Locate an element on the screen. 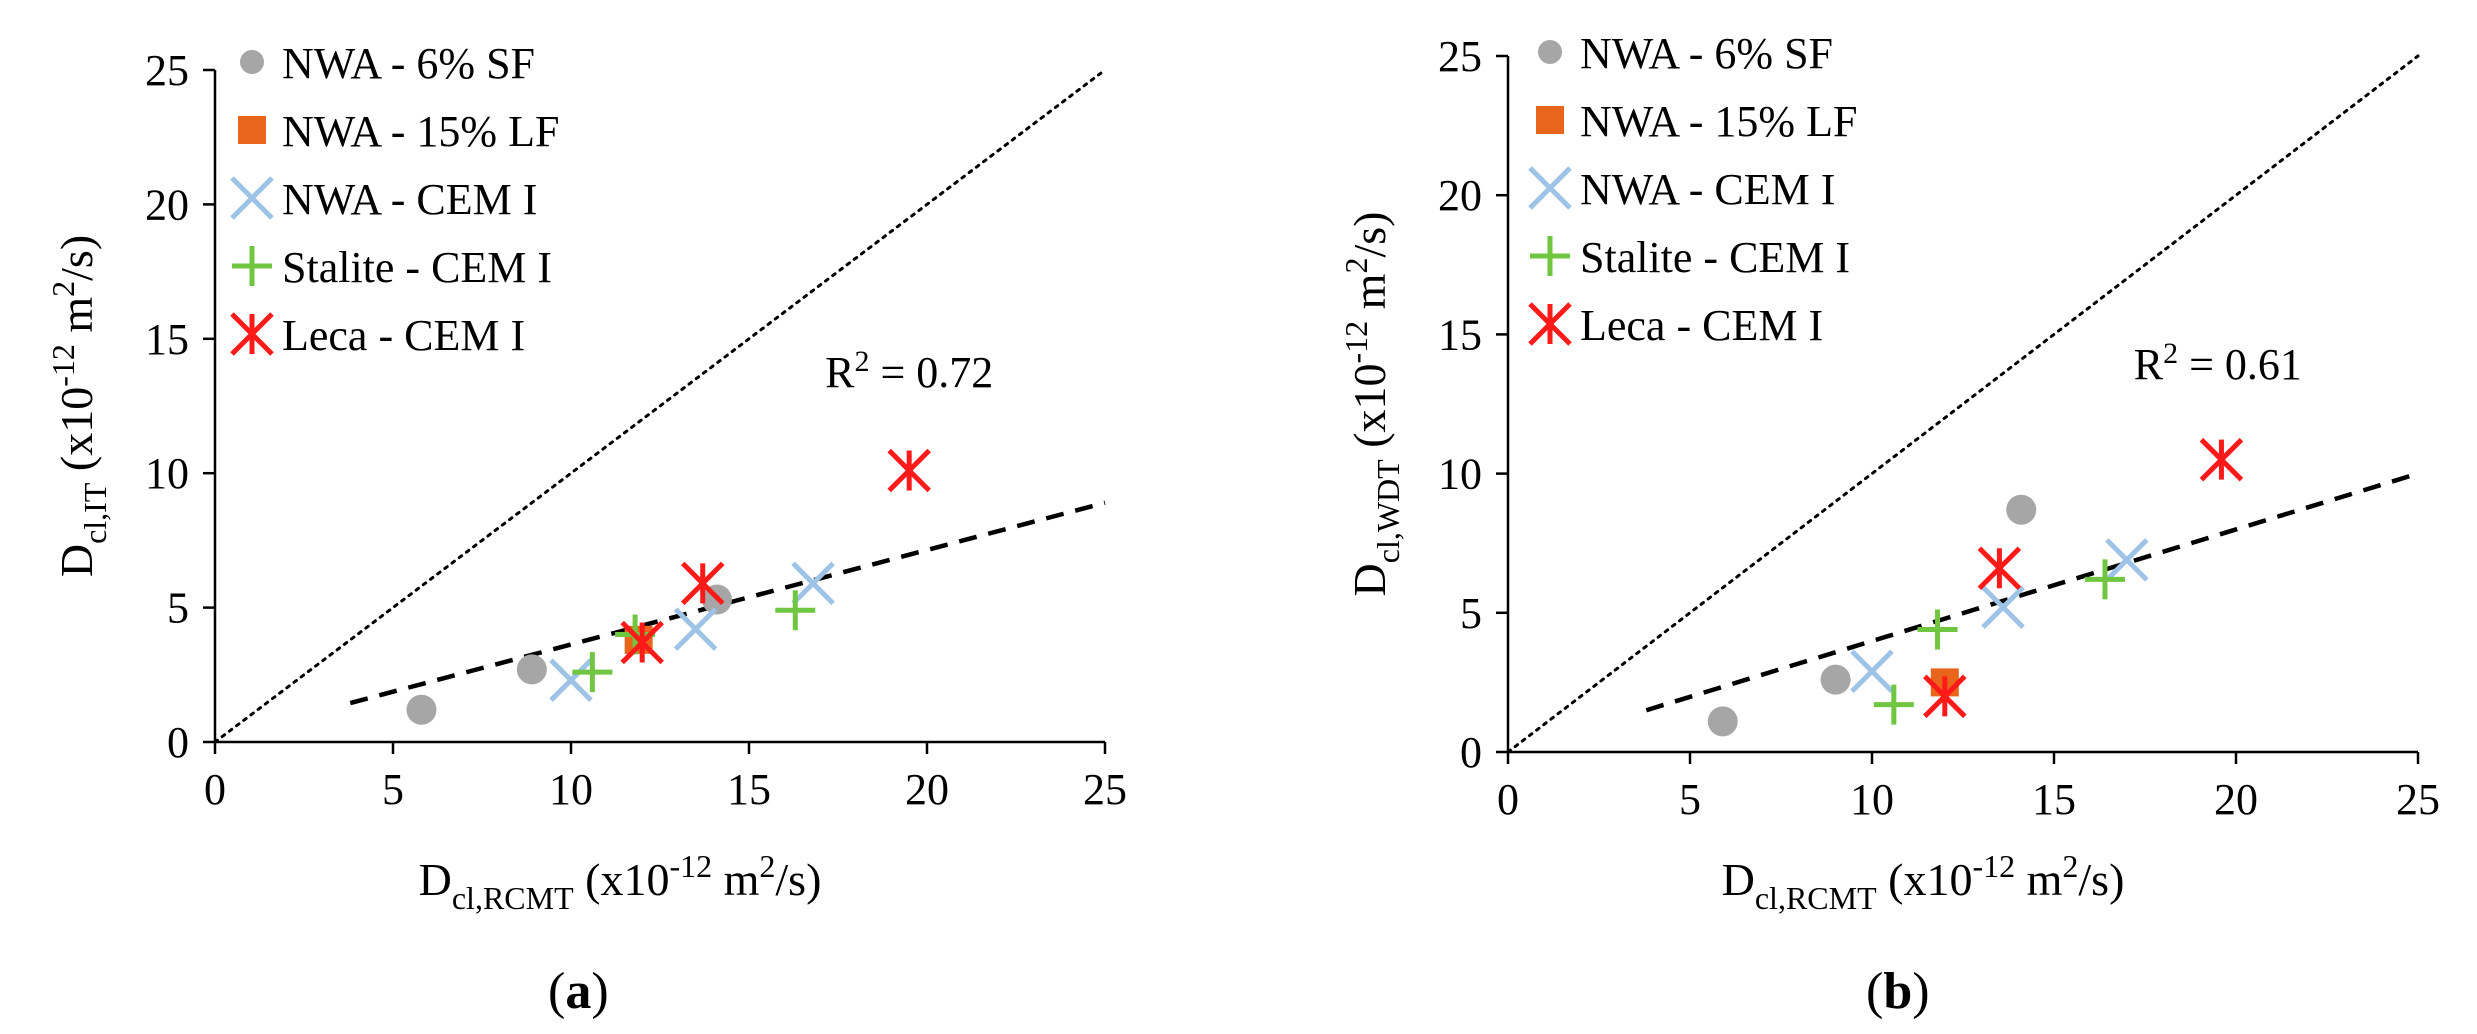 The image size is (2477, 1034). r-squared-annotation-a: R2 = 0.72 is located at coordinates (909, 371).